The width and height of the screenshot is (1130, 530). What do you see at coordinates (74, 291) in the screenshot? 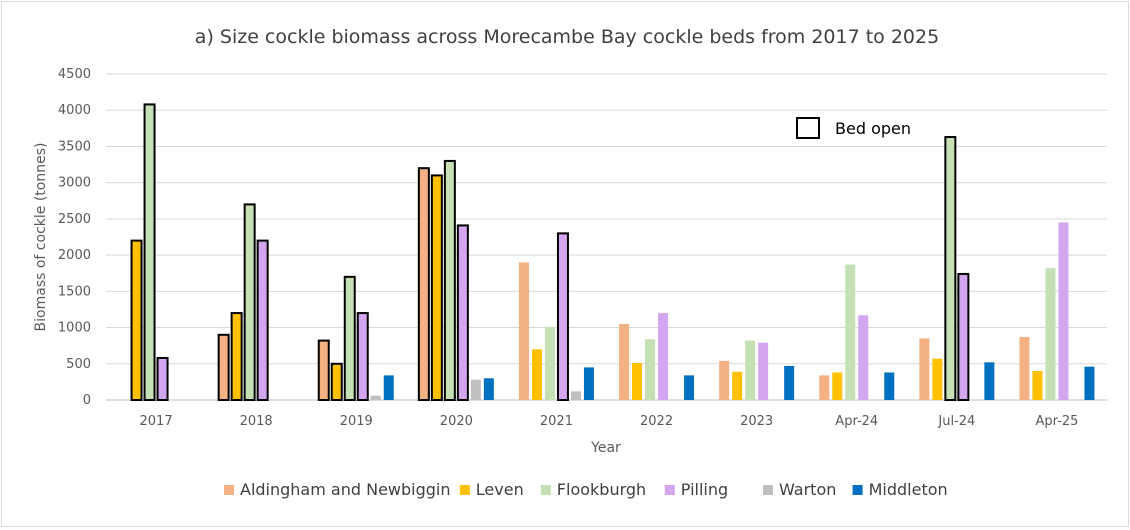
I see `y-tick-label: 1500` at bounding box center [74, 291].